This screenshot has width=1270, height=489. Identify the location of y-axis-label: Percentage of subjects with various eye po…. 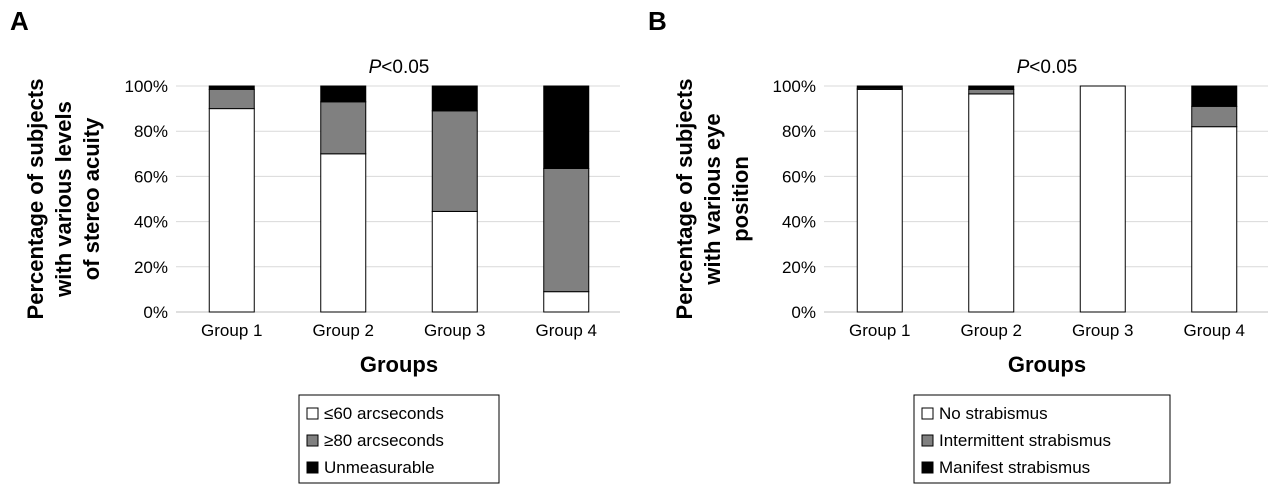
(712, 199).